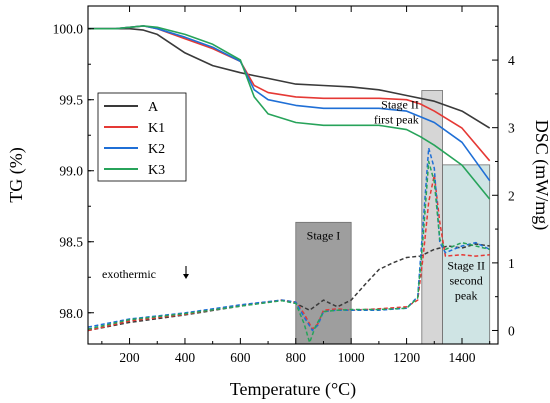 The width and height of the screenshot is (550, 403). What do you see at coordinates (156, 170) in the screenshot?
I see `legend-label-k3: K3` at bounding box center [156, 170].